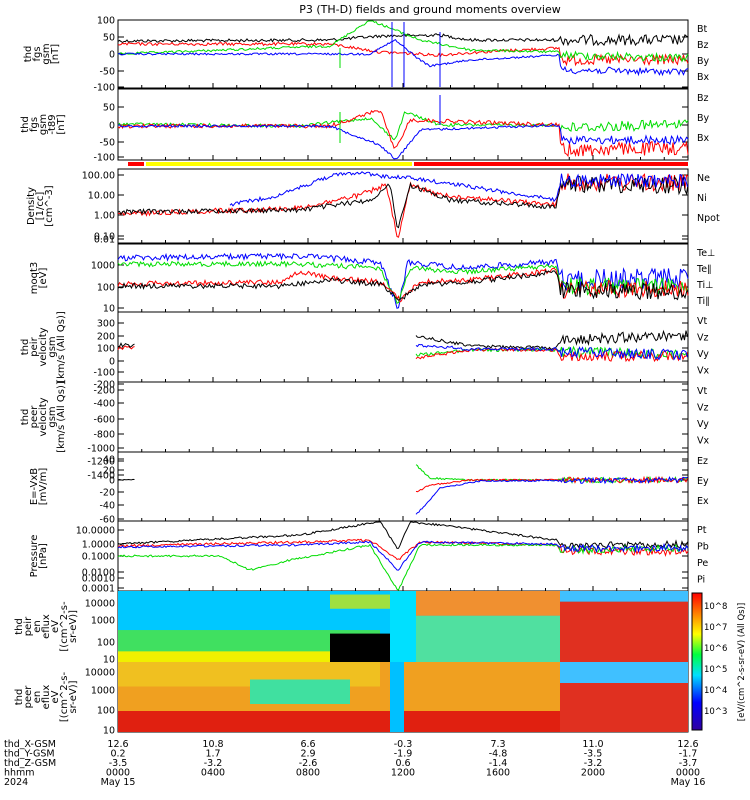  Describe the element at coordinates (43, 416) in the screenshot. I see `y-axis-label: velocity` at that location.